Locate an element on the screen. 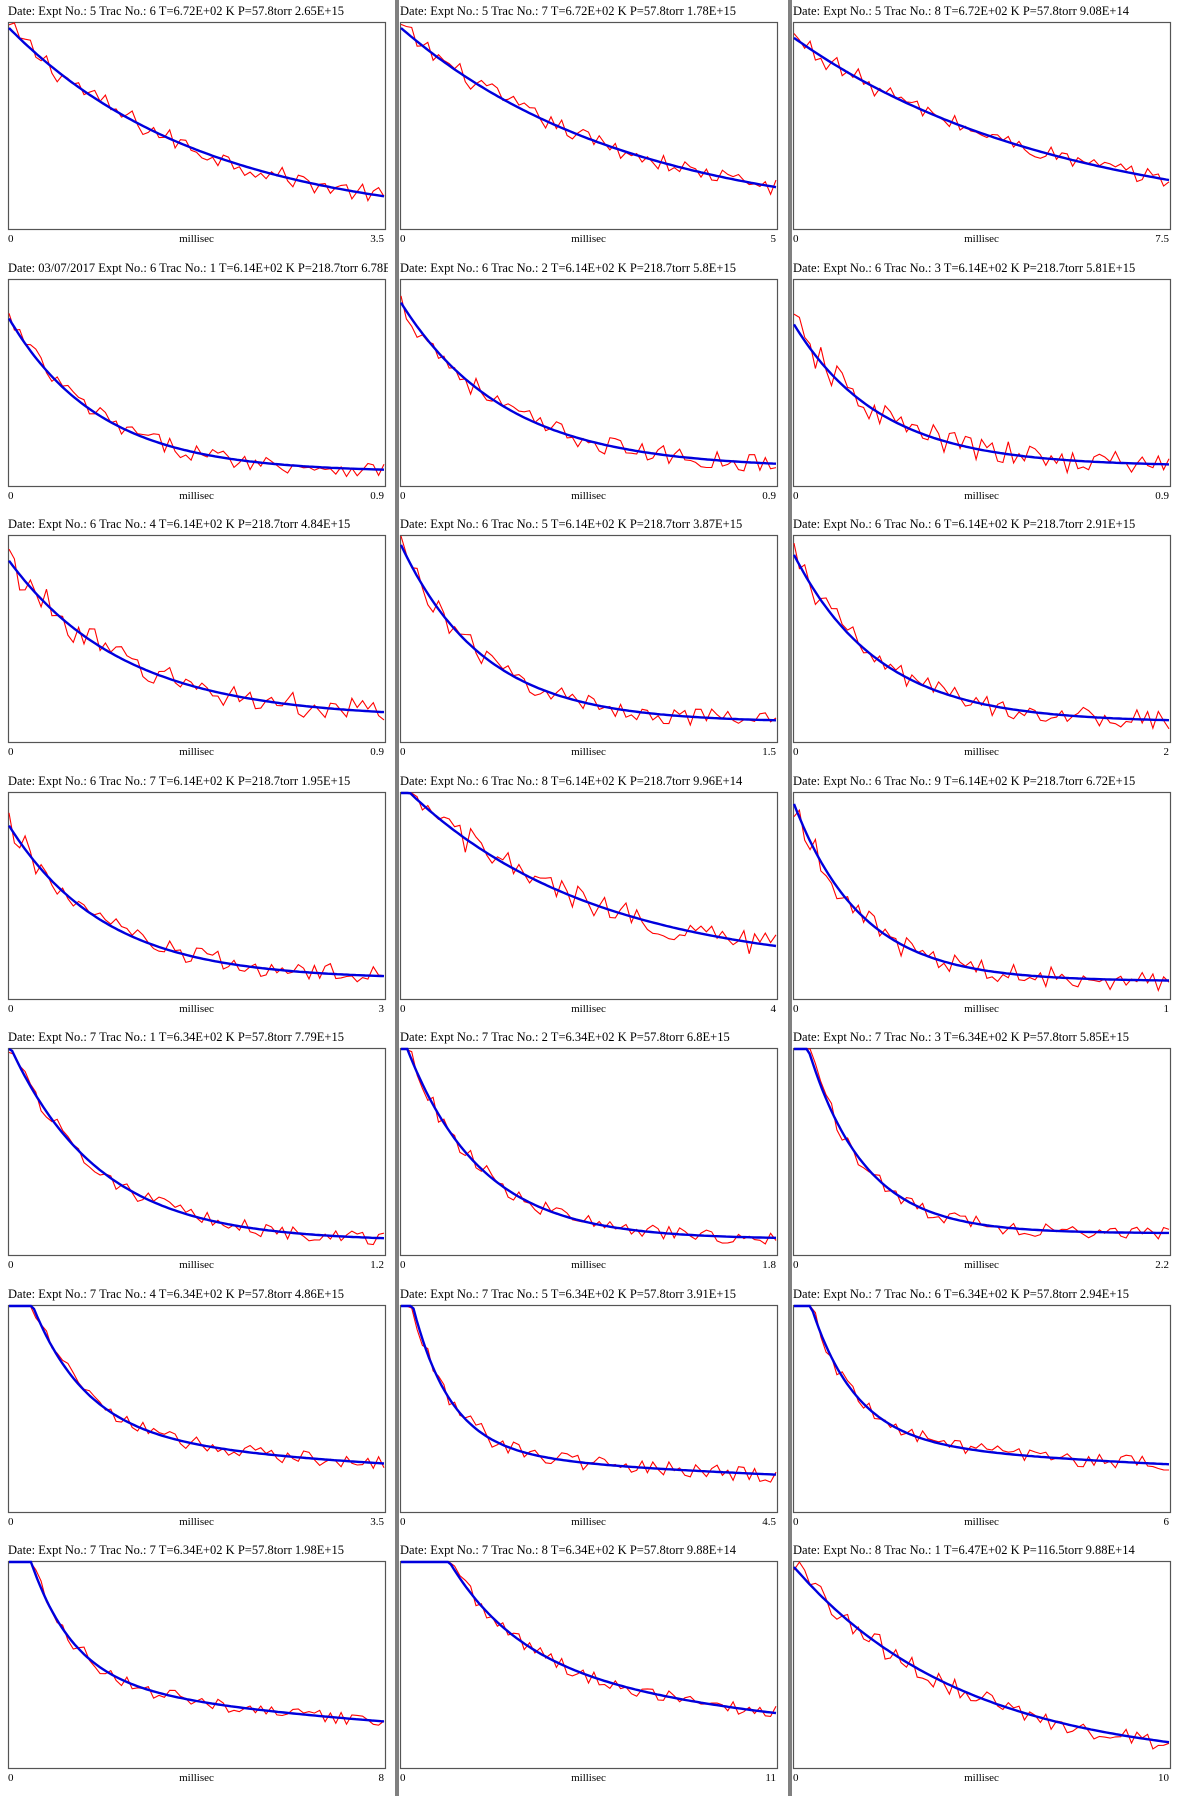 Image resolution: width=1184 pixels, height=1796 pixels. trace-chart: 0 10 millisec is located at coordinates (982, 1672).